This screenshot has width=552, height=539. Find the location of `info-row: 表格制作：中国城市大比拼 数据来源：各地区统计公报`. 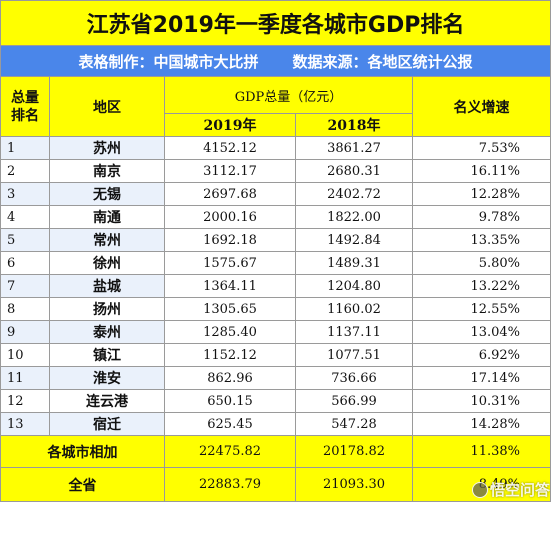

info-row: 表格制作：中国城市大比拼 数据来源：各地区统计公报 is located at coordinates (276, 61).